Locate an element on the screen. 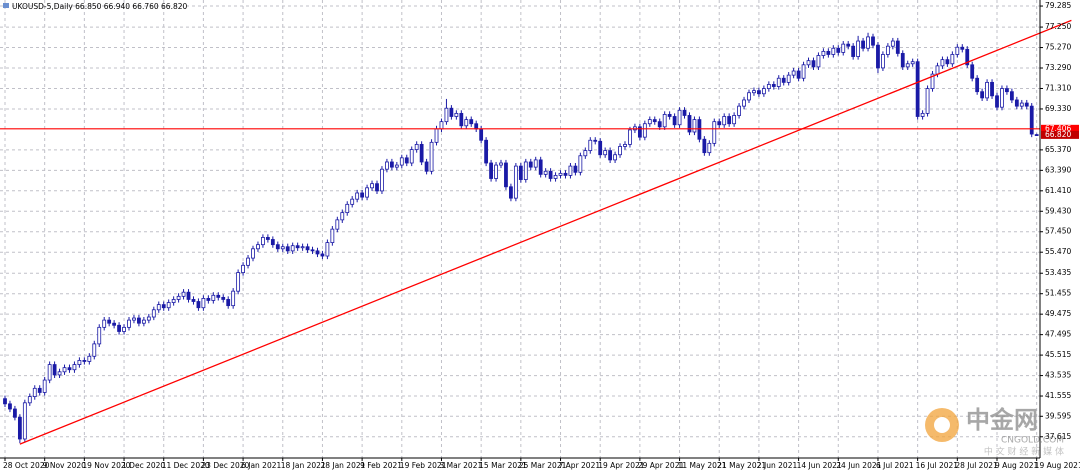 The width and height of the screenshot is (1080, 474). y-tick-label: 37.615 is located at coordinates (1058, 436).